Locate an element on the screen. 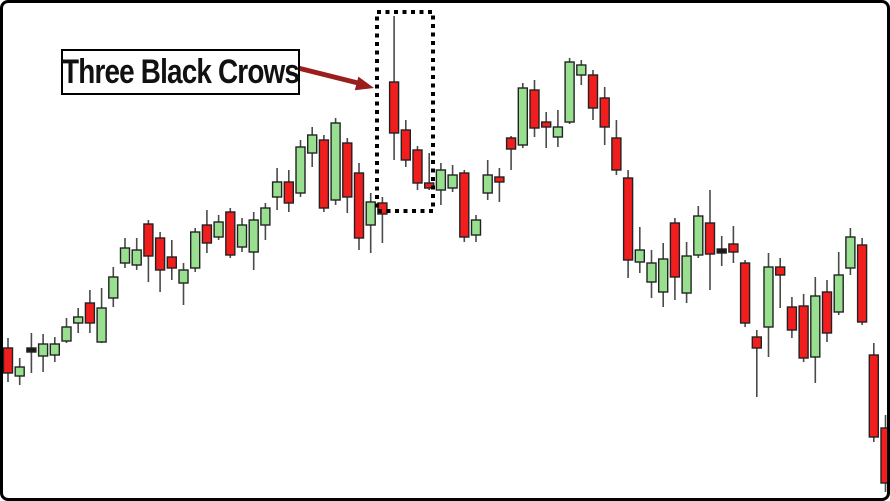 This screenshot has height=501, width=890. pattern-highlight-box is located at coordinates (405, 111).